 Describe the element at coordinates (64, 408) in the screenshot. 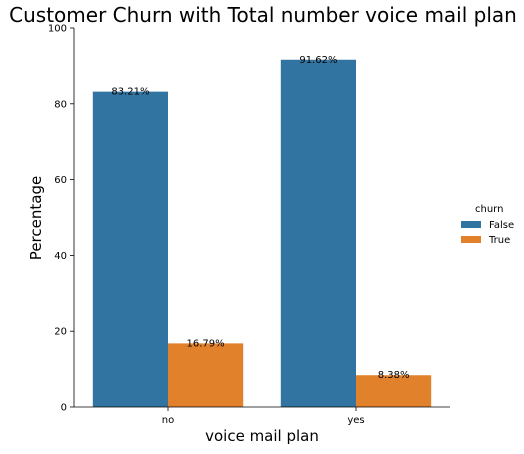

I see `y-tick-label-0: 0` at that location.